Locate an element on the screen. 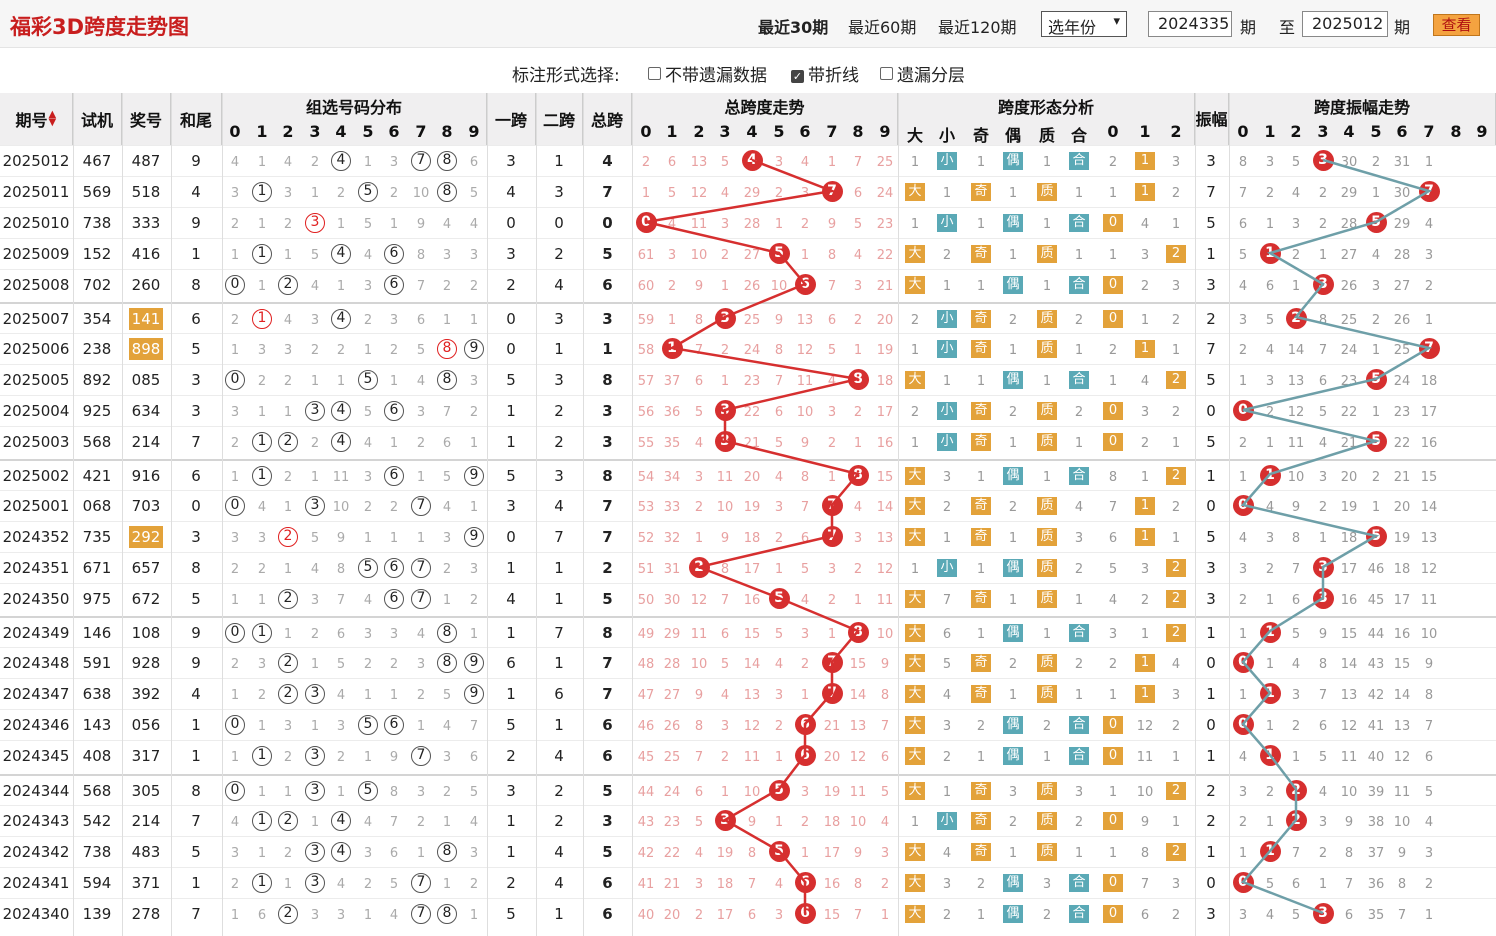 This screenshot has height=936, width=1496. shape-sub-header: 0 is located at coordinates (1113, 131).